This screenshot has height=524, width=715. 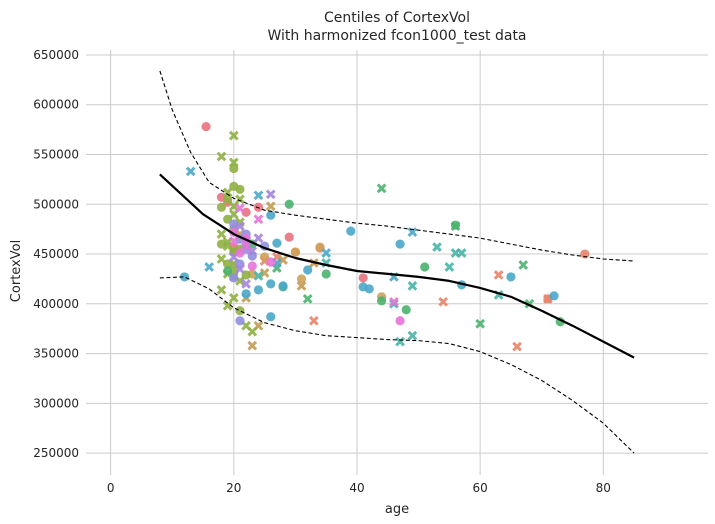 What do you see at coordinates (397, 509) in the screenshot?
I see `x-axis-label: age` at bounding box center [397, 509].